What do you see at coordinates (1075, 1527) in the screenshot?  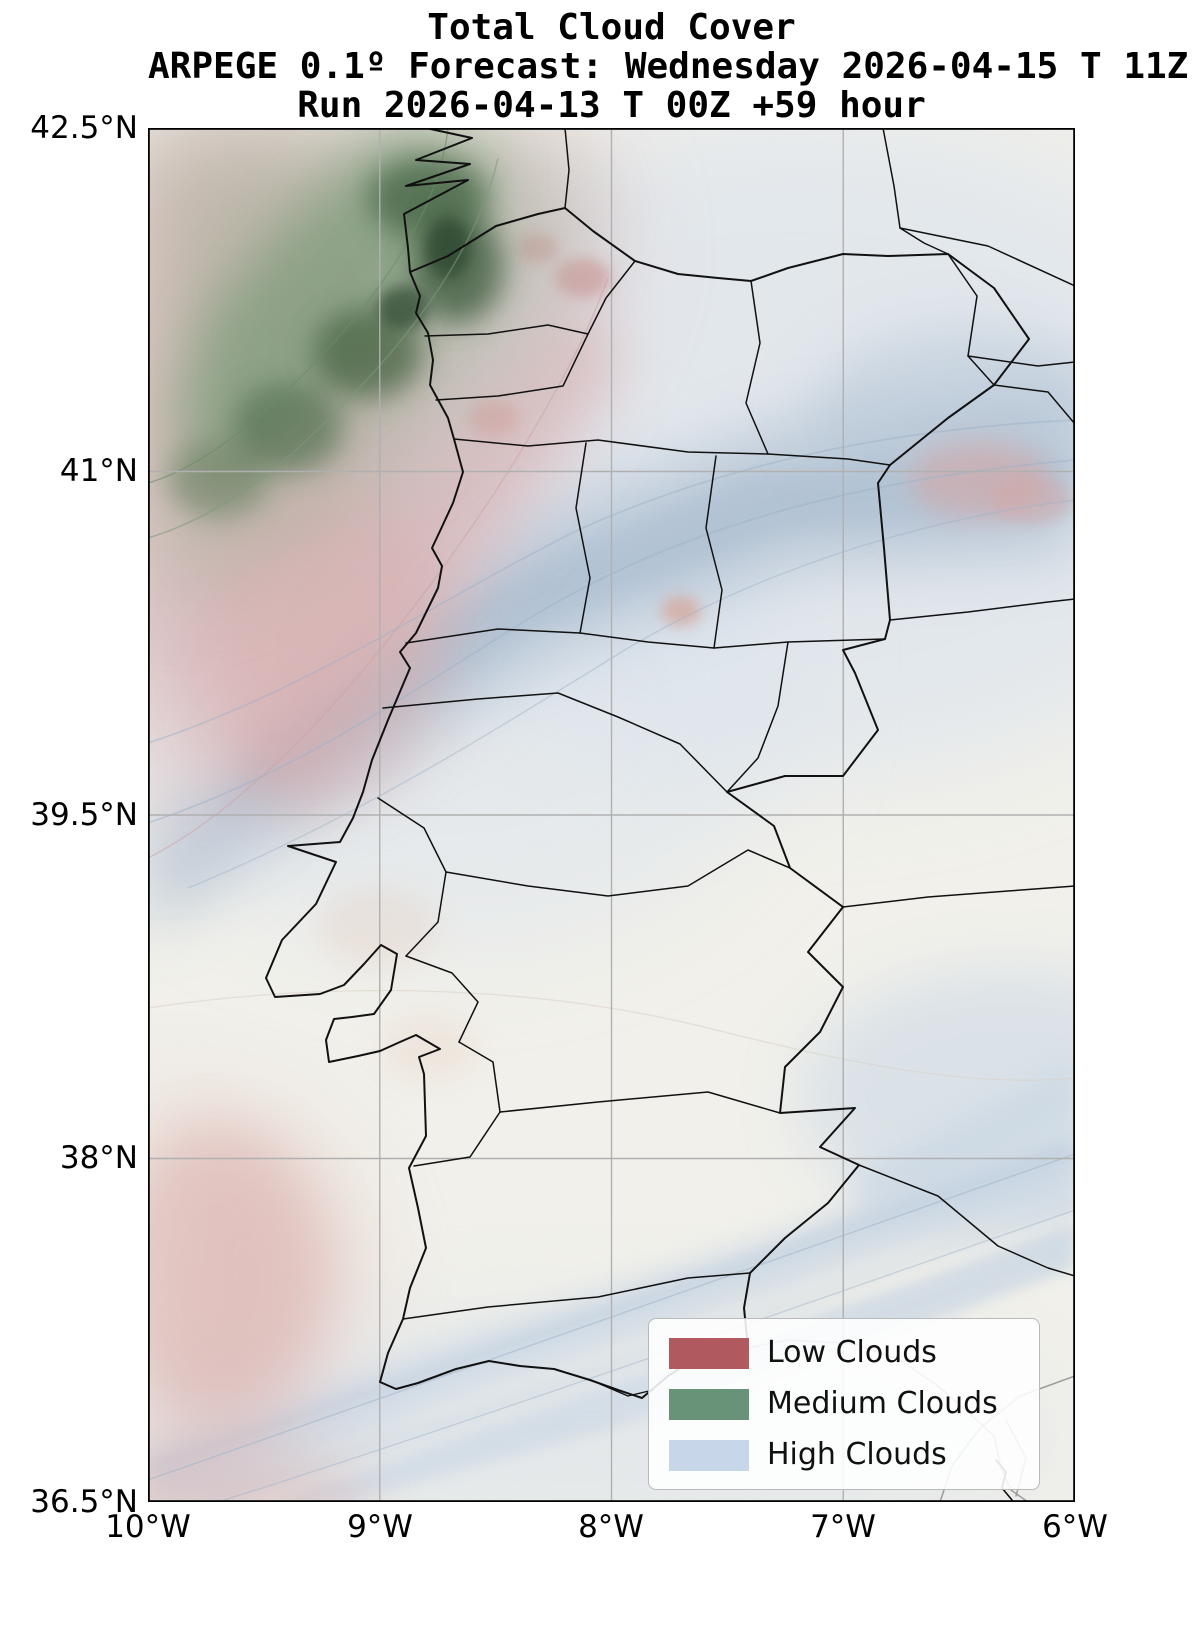 I see `xtick-6w: 6°W` at bounding box center [1075, 1527].